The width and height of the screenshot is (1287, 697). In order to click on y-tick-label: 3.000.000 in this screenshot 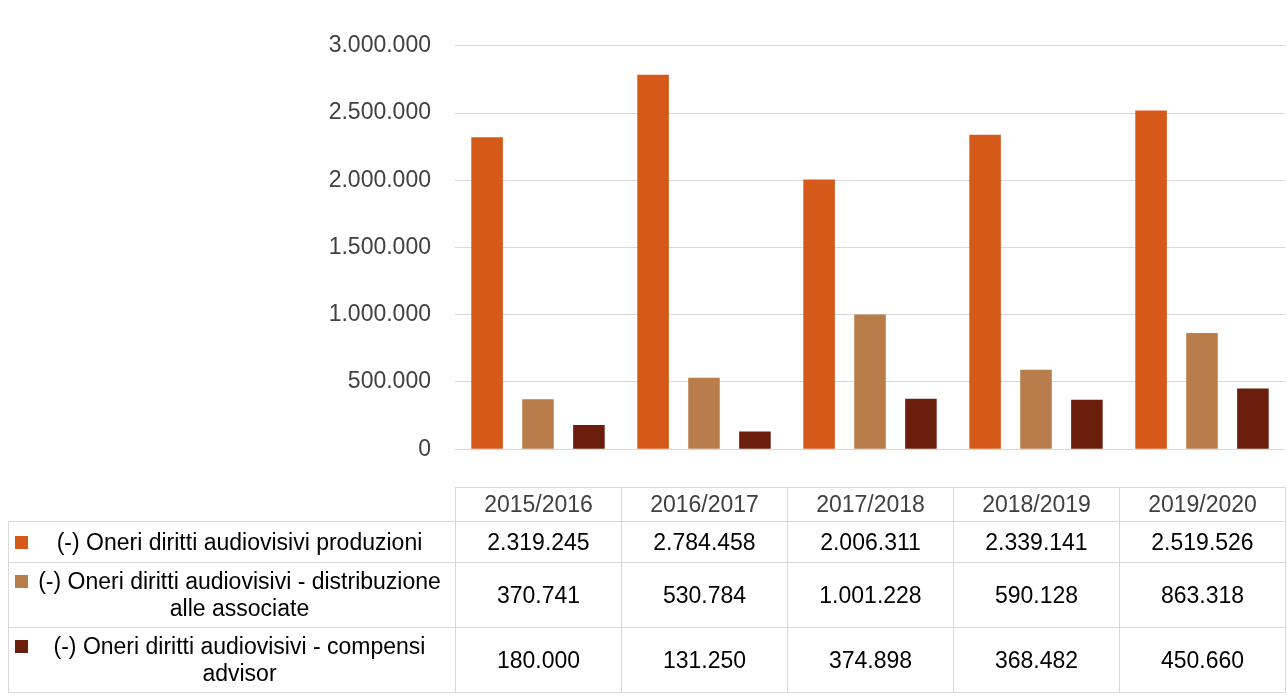, I will do `click(379, 44)`.